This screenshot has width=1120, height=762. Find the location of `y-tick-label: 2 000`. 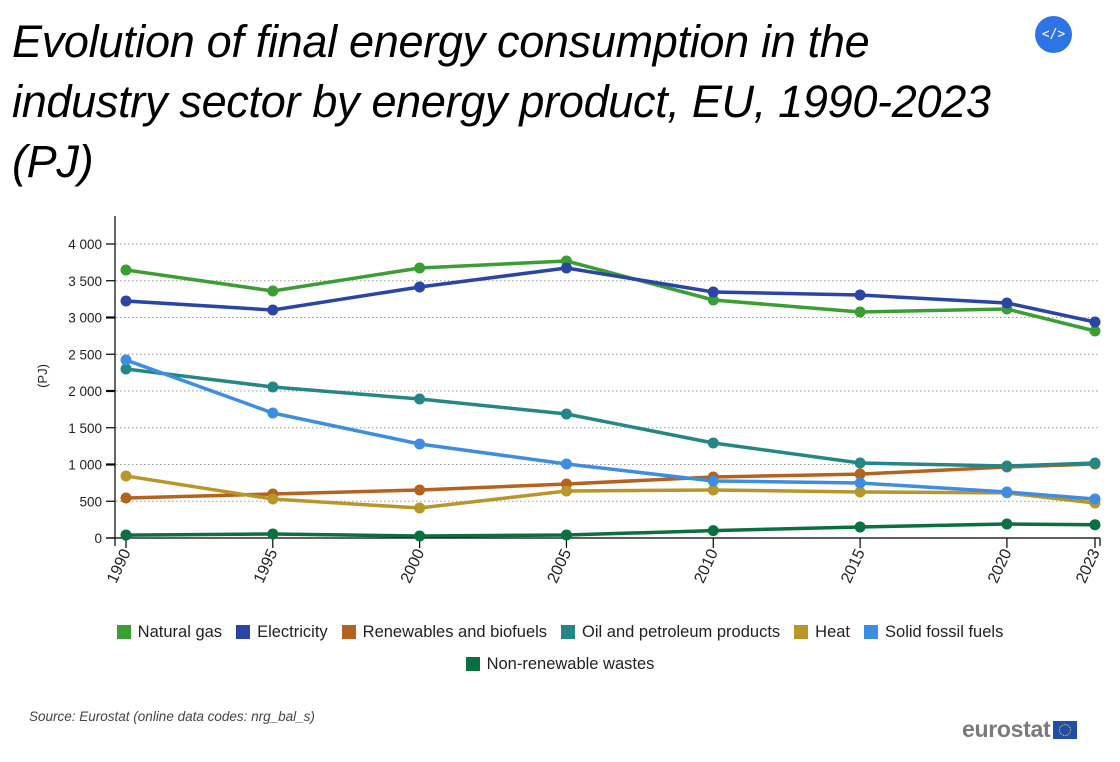

y-tick-label: 2 000 is located at coordinates (85, 391).